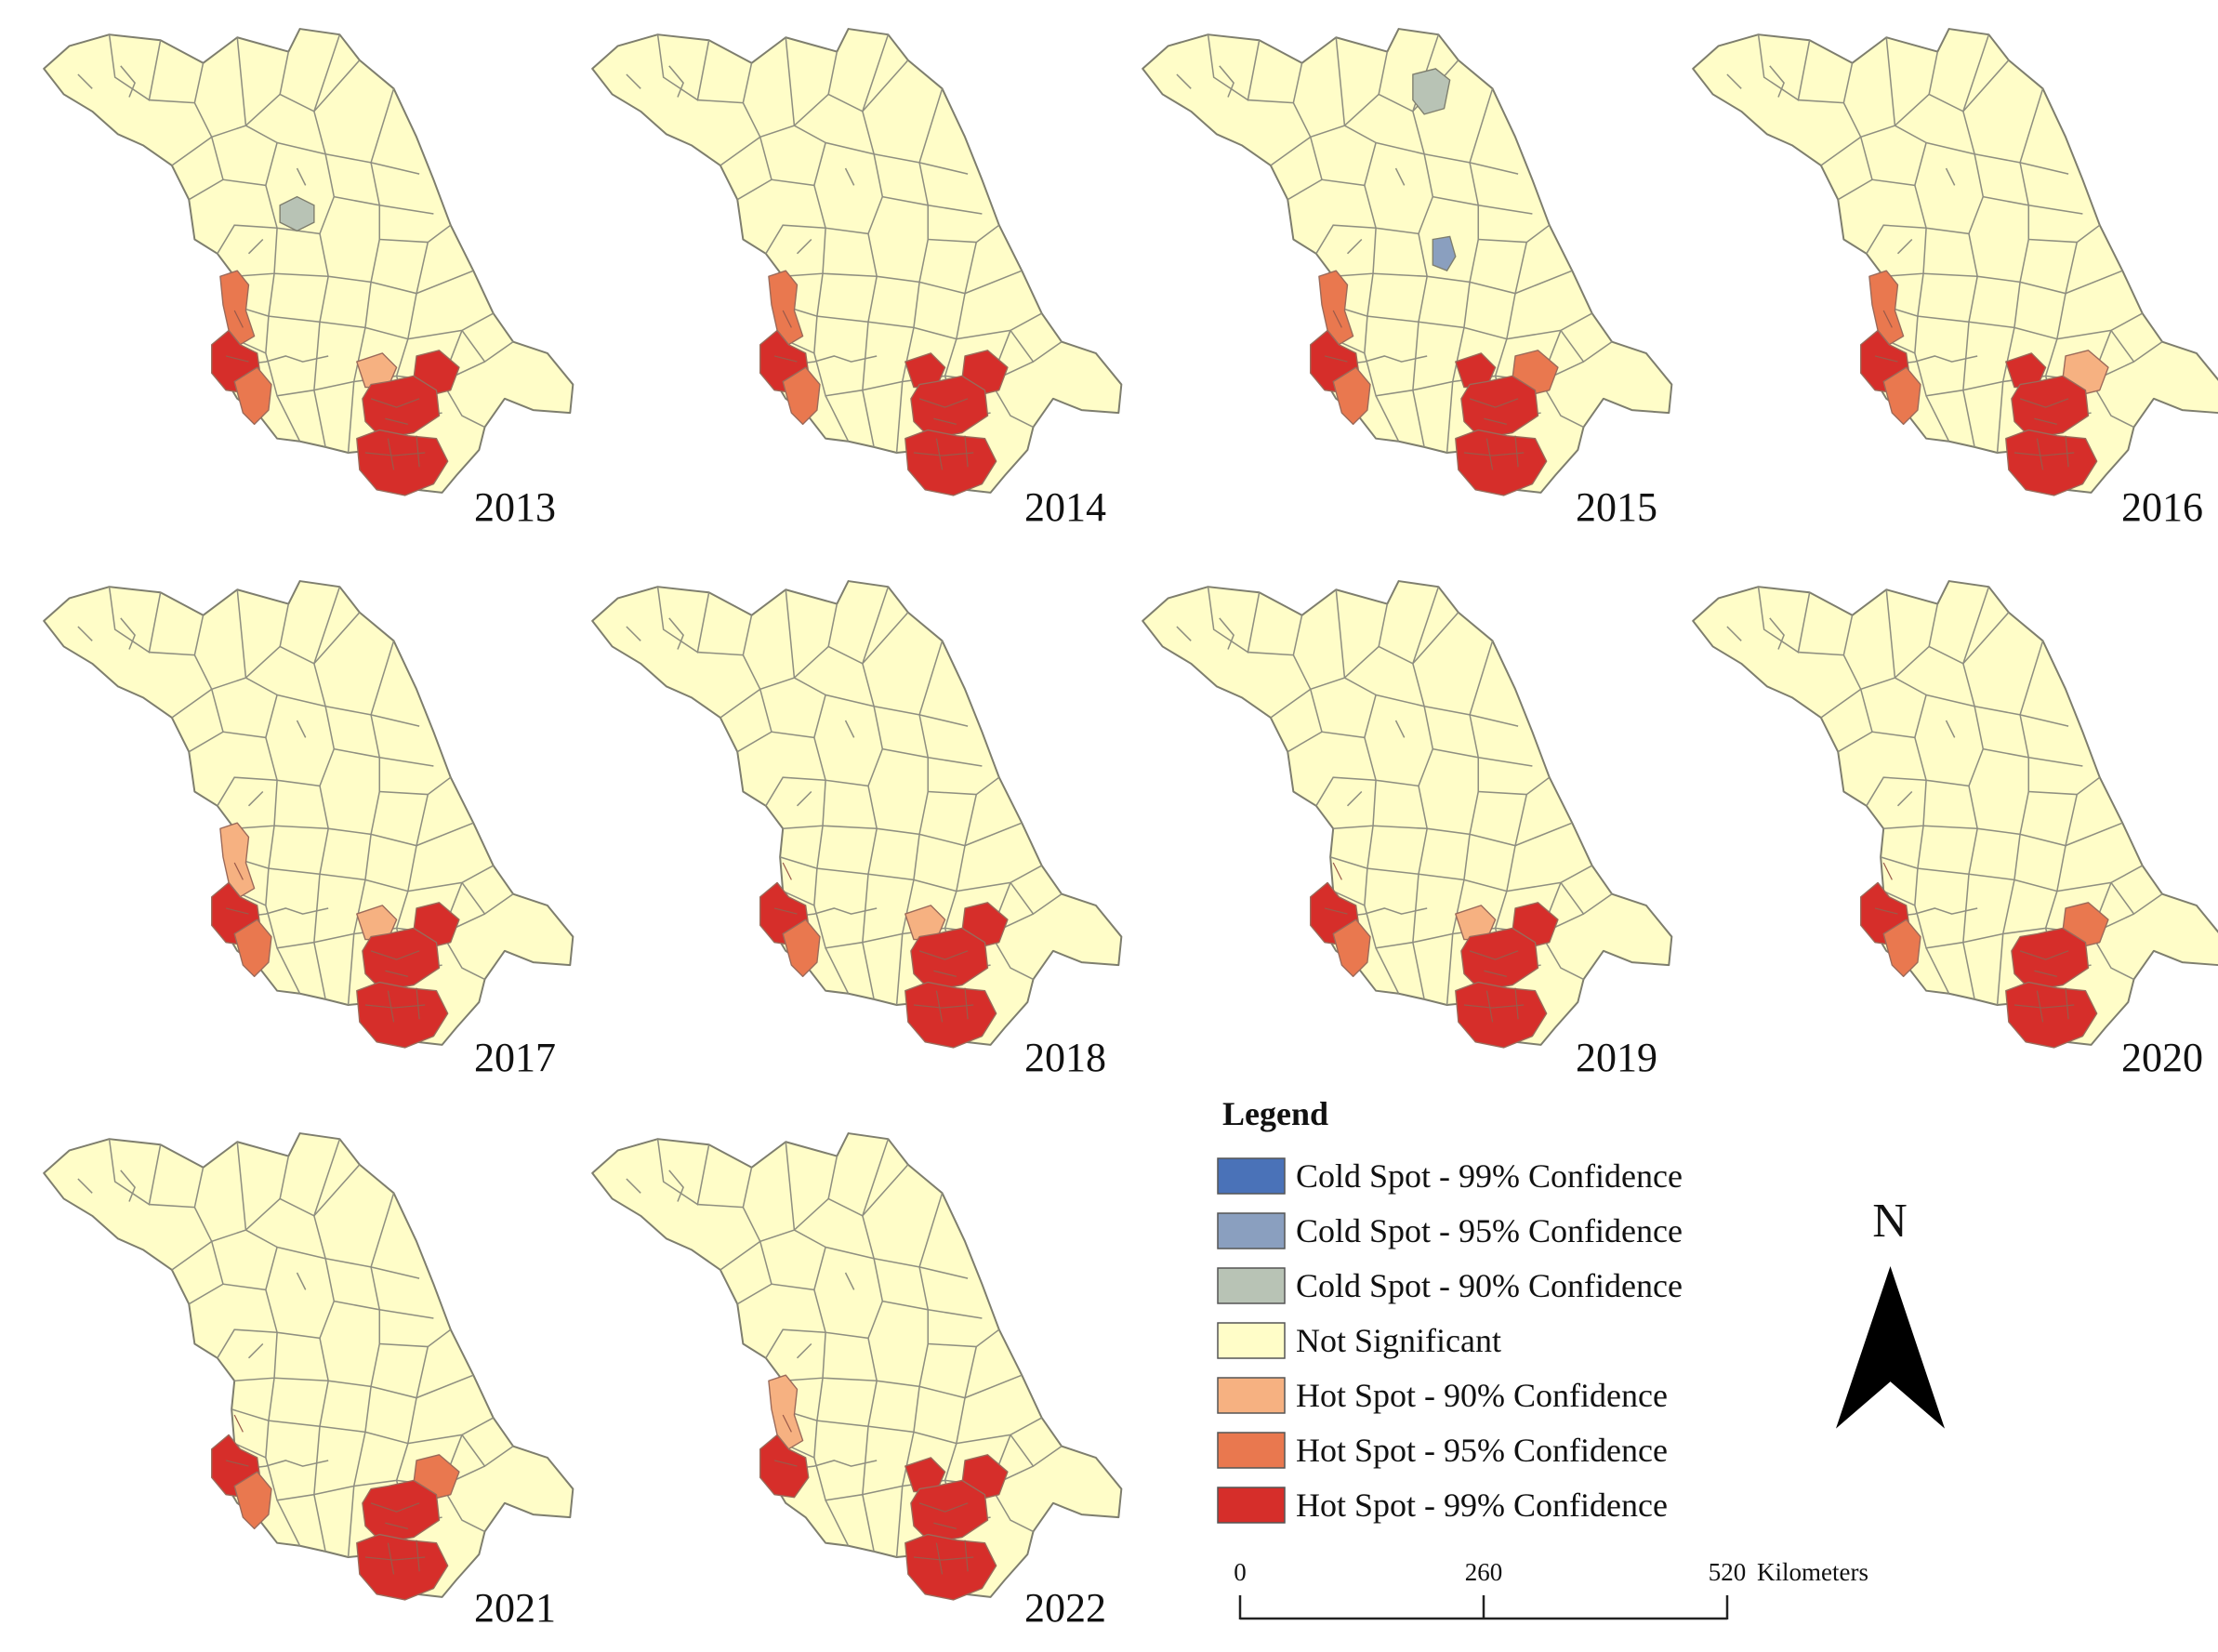 This screenshot has width=2218, height=1652. What do you see at coordinates (1275, 1113) in the screenshot?
I see `legend-title: Legend` at bounding box center [1275, 1113].